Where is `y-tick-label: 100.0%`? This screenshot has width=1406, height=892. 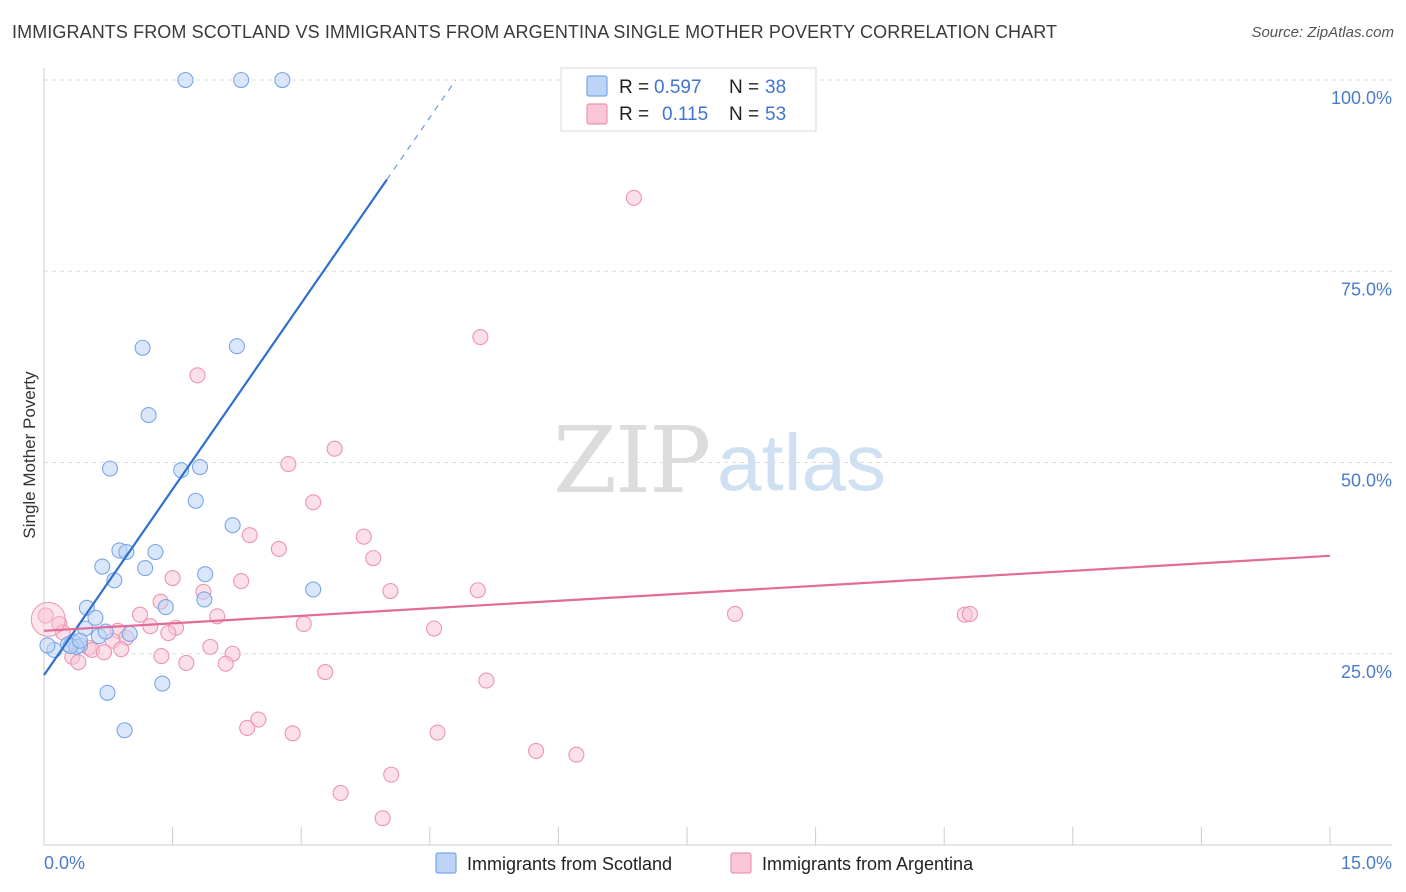
y-tick-label: 100.0% is located at coordinates (1361, 98).